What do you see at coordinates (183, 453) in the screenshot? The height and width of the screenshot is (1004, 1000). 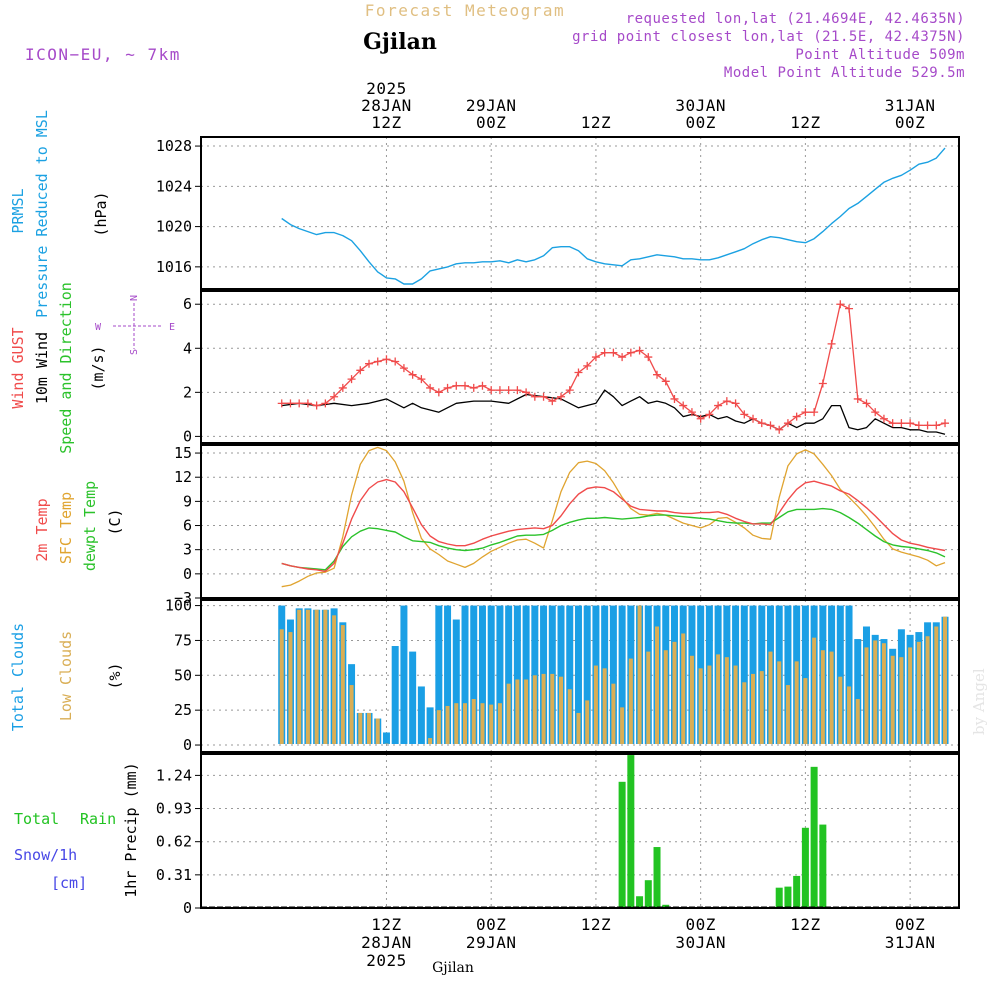 I see `temp-y-tick-label: 15` at bounding box center [183, 453].